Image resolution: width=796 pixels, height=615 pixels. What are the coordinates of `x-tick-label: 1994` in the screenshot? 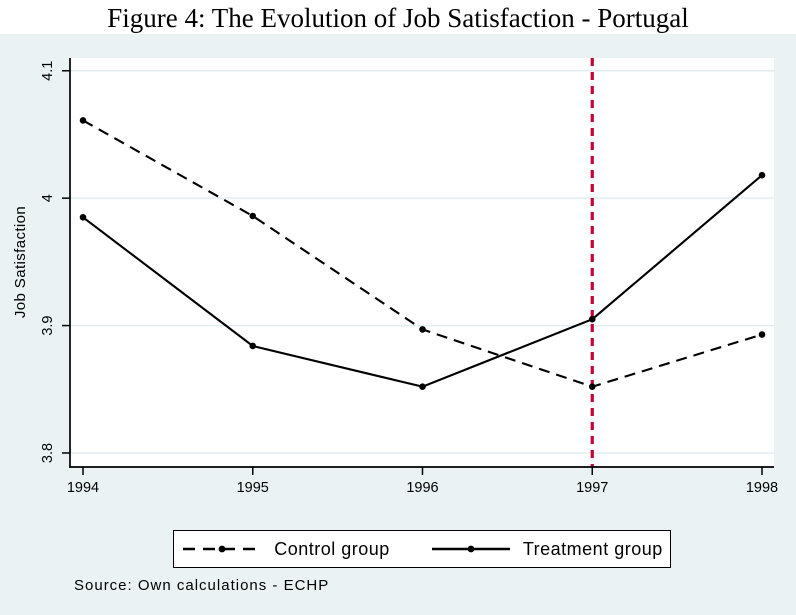 It's located at (83, 488).